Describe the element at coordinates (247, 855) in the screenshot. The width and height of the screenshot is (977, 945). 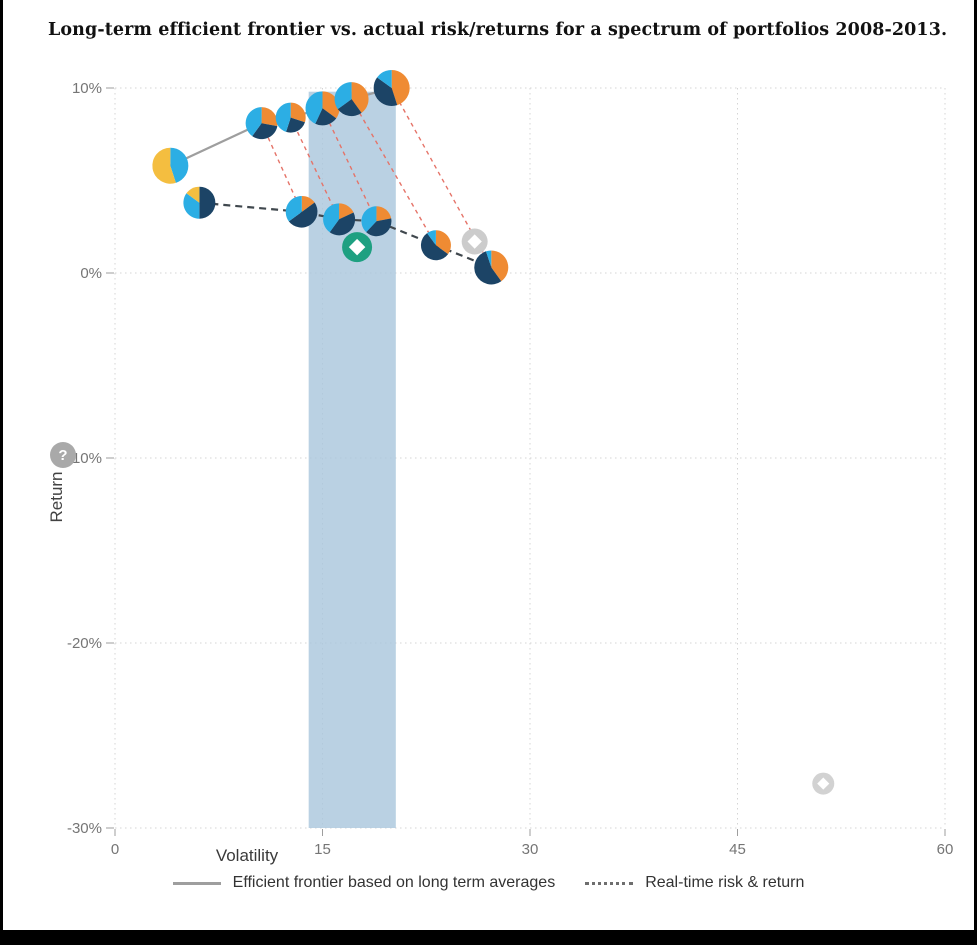
I see `x-axis-label: Volatility` at that location.